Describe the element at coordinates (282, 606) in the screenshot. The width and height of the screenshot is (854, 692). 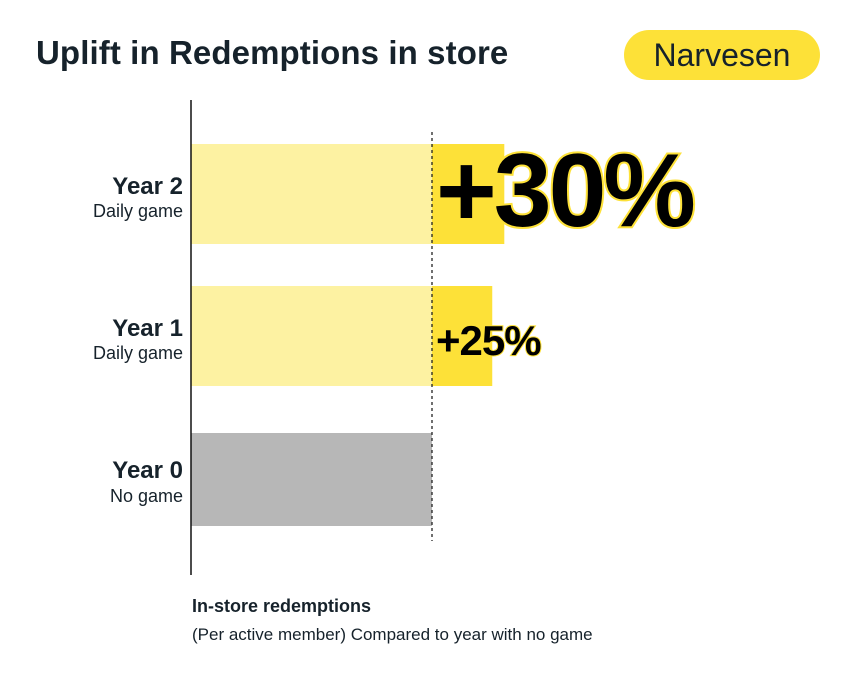
I see `footnote-title: In-store redemptions` at that location.